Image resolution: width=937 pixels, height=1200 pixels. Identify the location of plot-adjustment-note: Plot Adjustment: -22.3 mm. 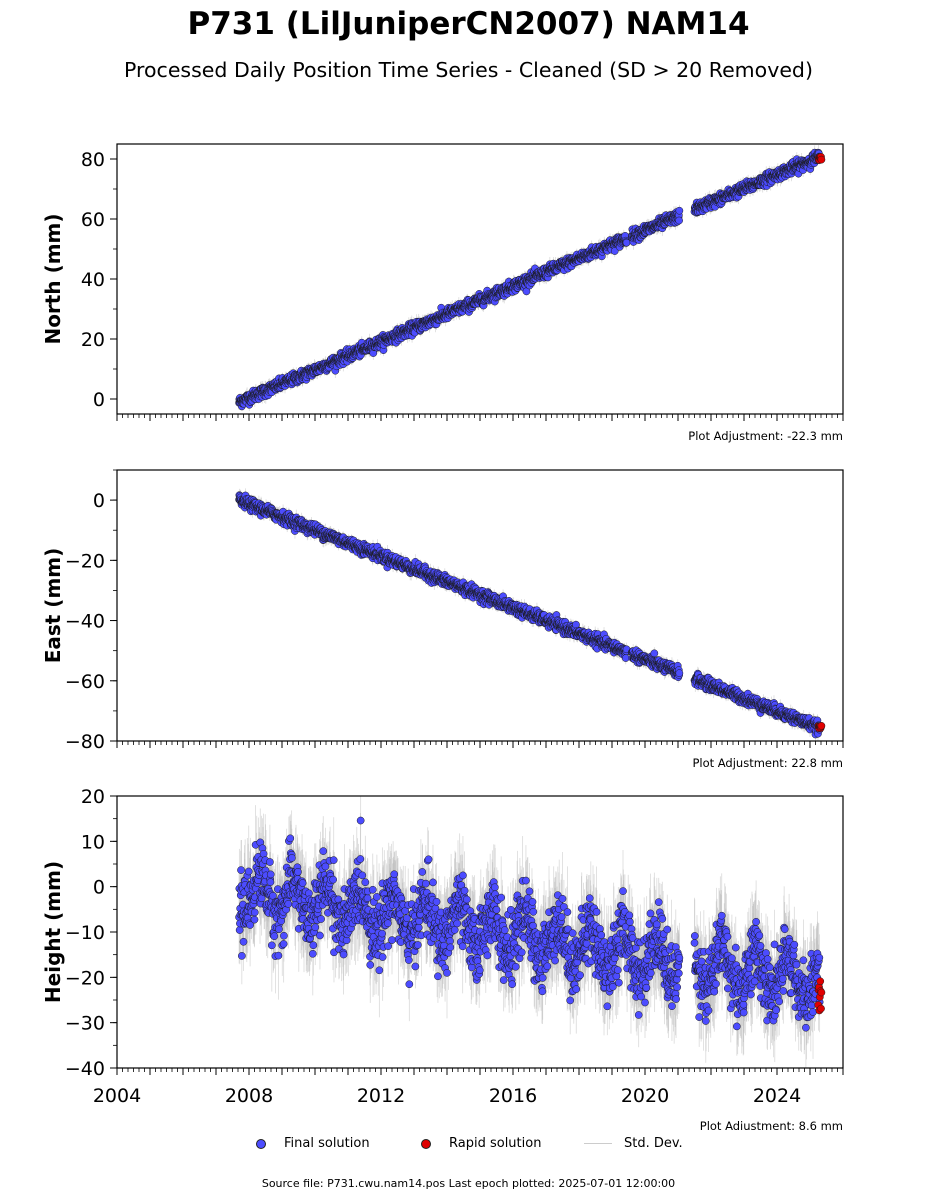
(765, 436).